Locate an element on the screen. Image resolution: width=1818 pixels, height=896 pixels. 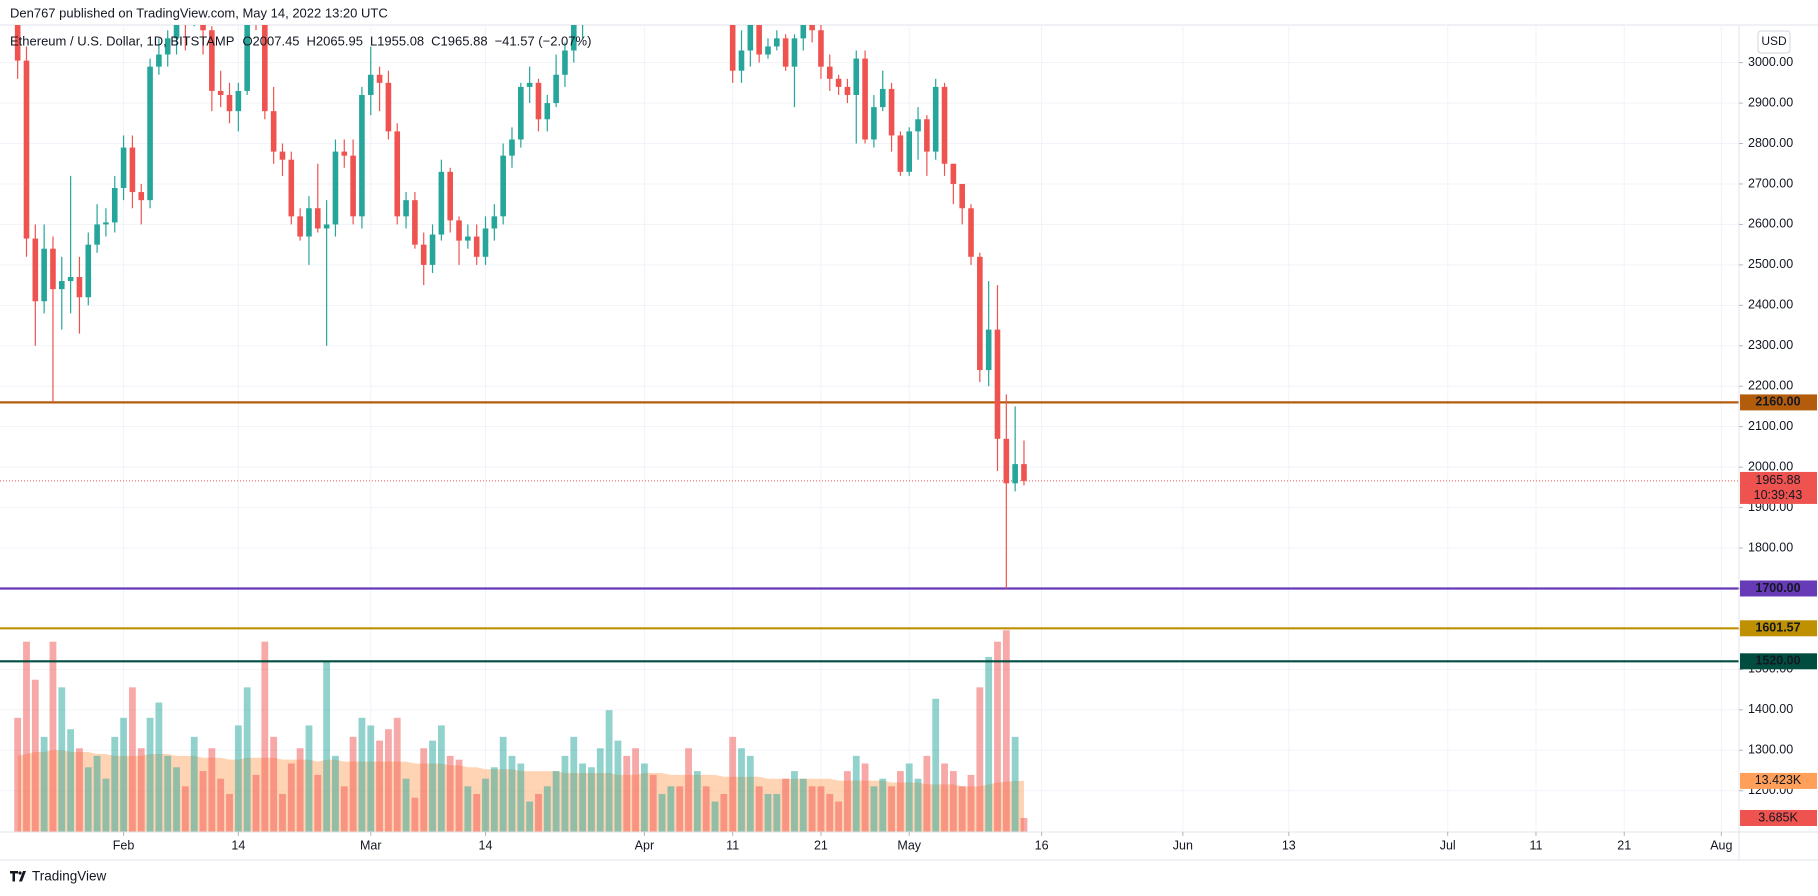
y-tick-label: 2500.00 is located at coordinates (1770, 264).